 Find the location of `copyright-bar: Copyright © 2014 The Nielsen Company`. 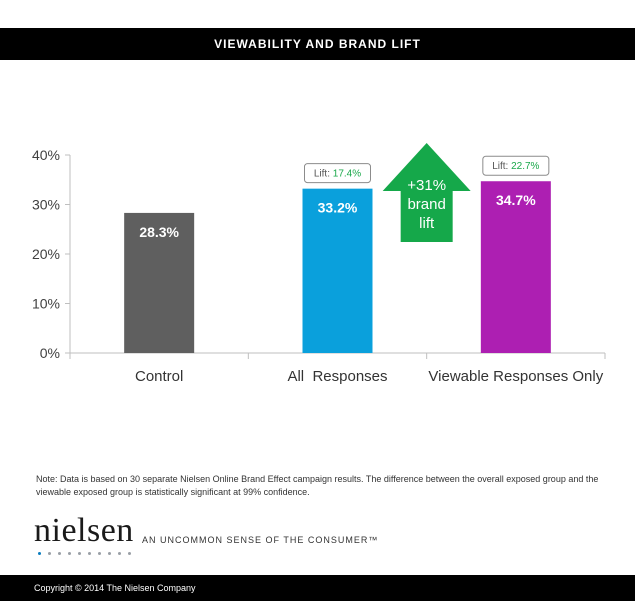

copyright-bar: Copyright © 2014 The Nielsen Company is located at coordinates (317, 588).